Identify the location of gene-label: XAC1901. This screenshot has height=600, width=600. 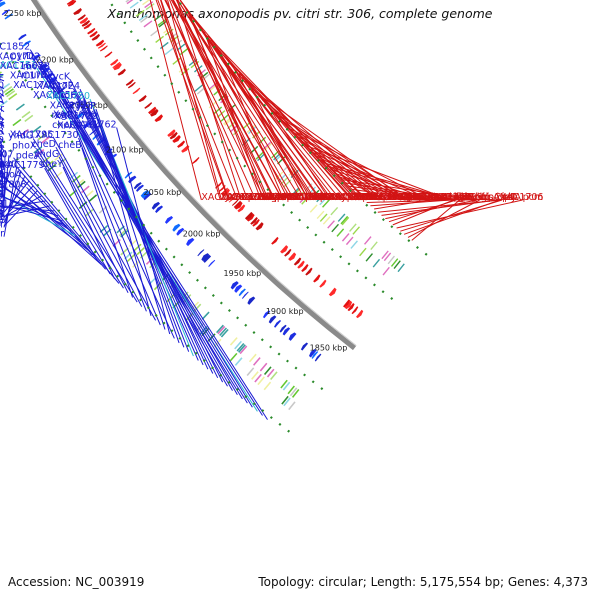
(4, 204).